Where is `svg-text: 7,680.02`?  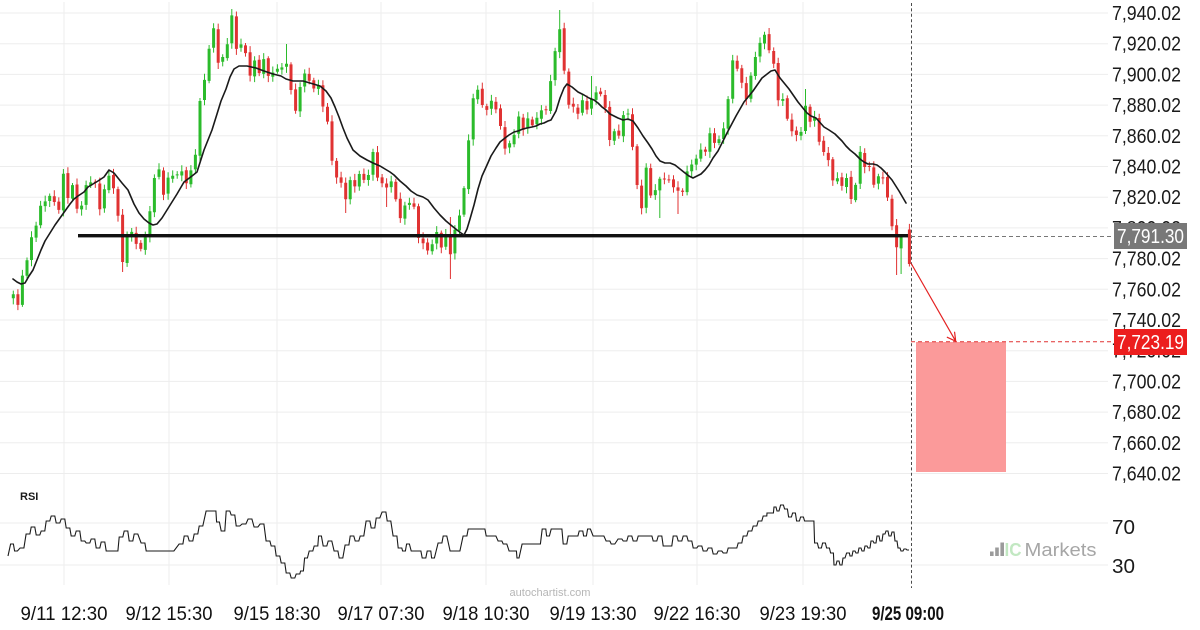
svg-text: 7,680.02 is located at coordinates (1146, 413).